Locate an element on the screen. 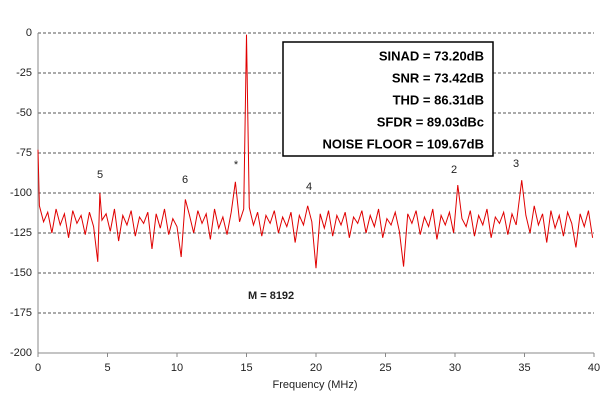 Image resolution: width=615 pixels, height=415 pixels. y-tick-label: -25 is located at coordinates (24, 73).